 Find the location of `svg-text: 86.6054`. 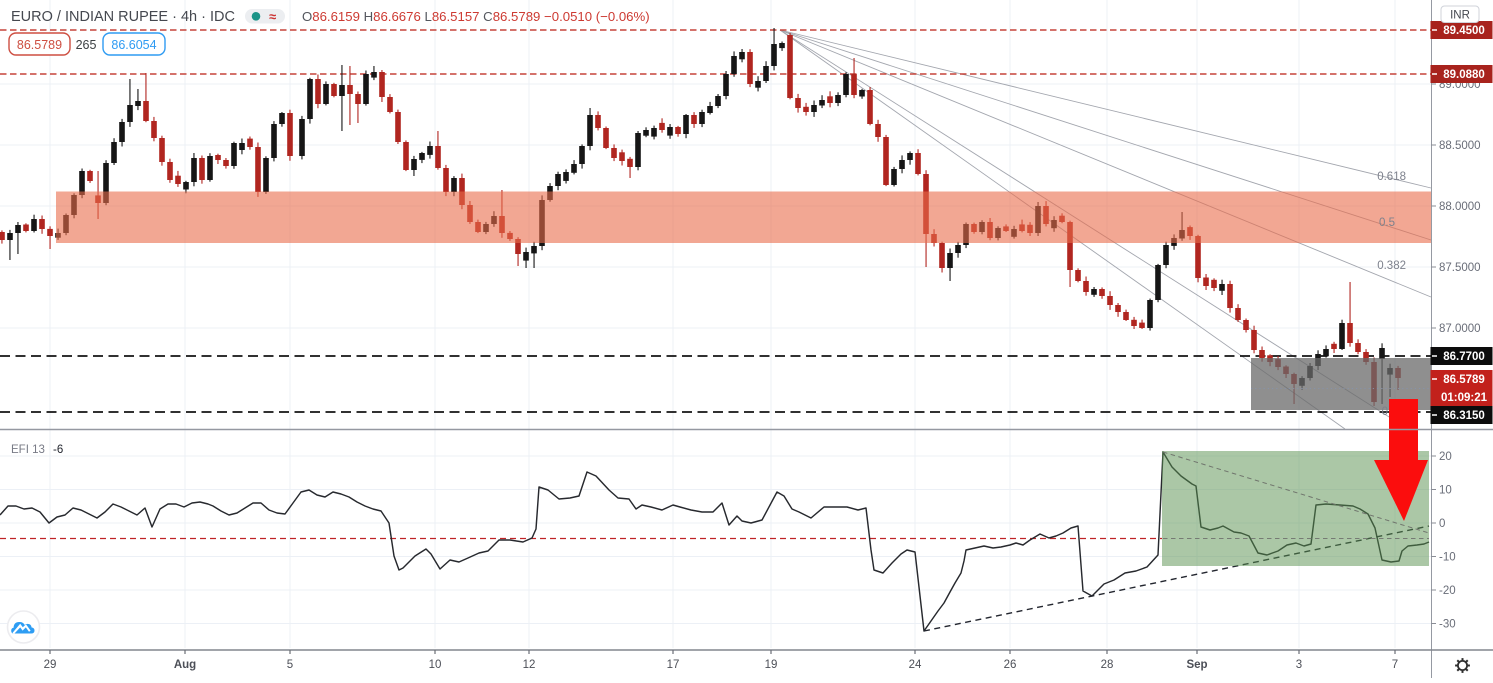

svg-text: 86.6054 is located at coordinates (133, 45).